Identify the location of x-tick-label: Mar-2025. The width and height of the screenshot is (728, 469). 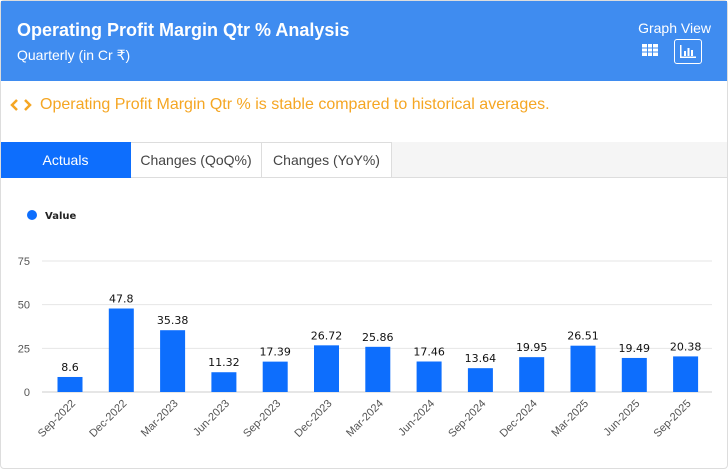
(570, 419).